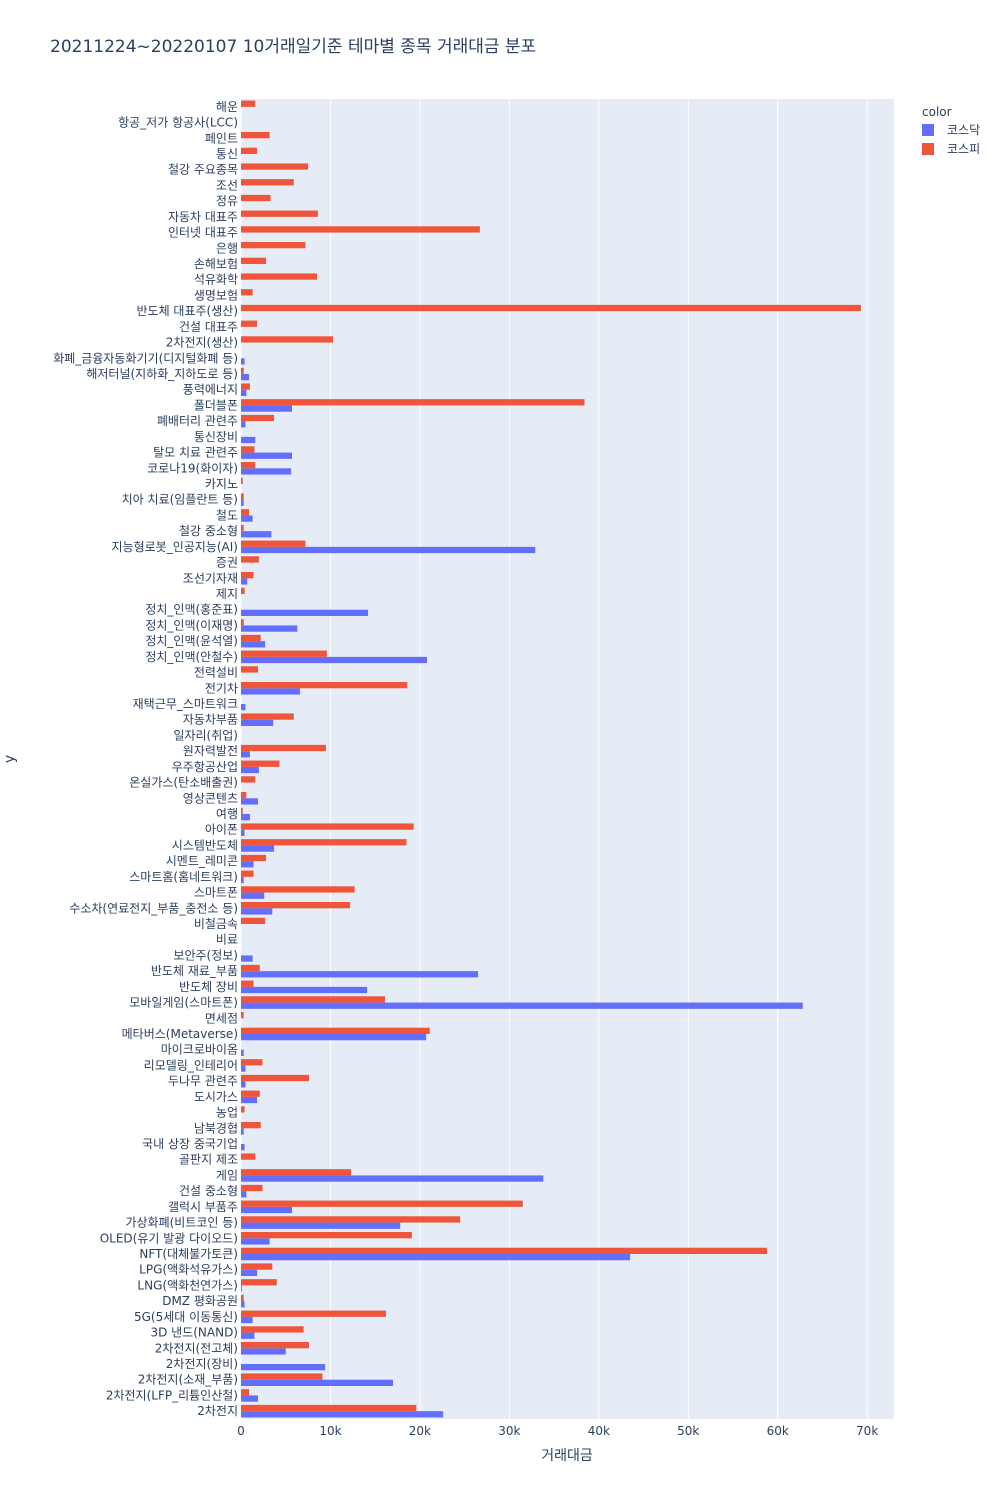  I want to click on x-tick-label: 0, so click(241, 1431).